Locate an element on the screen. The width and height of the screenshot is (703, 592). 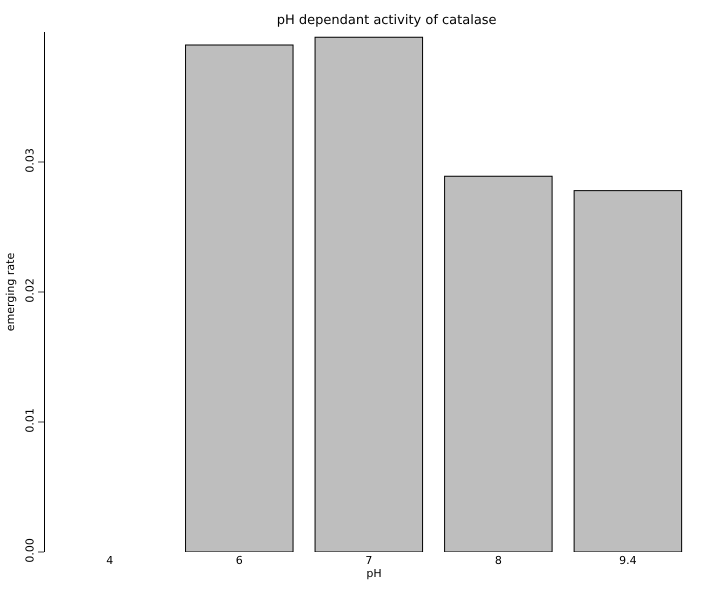
x-tick-label: 7 is located at coordinates (368, 560).